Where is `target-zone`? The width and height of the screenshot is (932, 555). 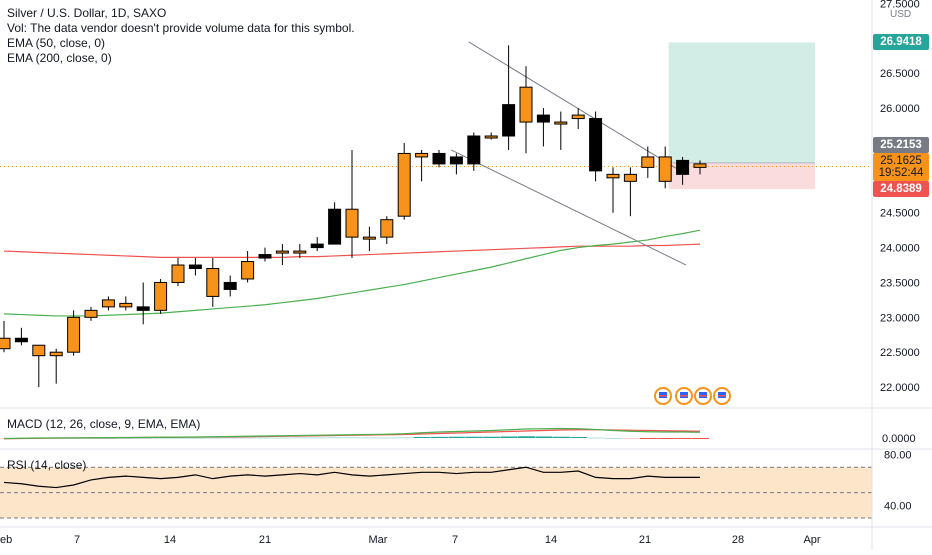
target-zone is located at coordinates (741, 102).